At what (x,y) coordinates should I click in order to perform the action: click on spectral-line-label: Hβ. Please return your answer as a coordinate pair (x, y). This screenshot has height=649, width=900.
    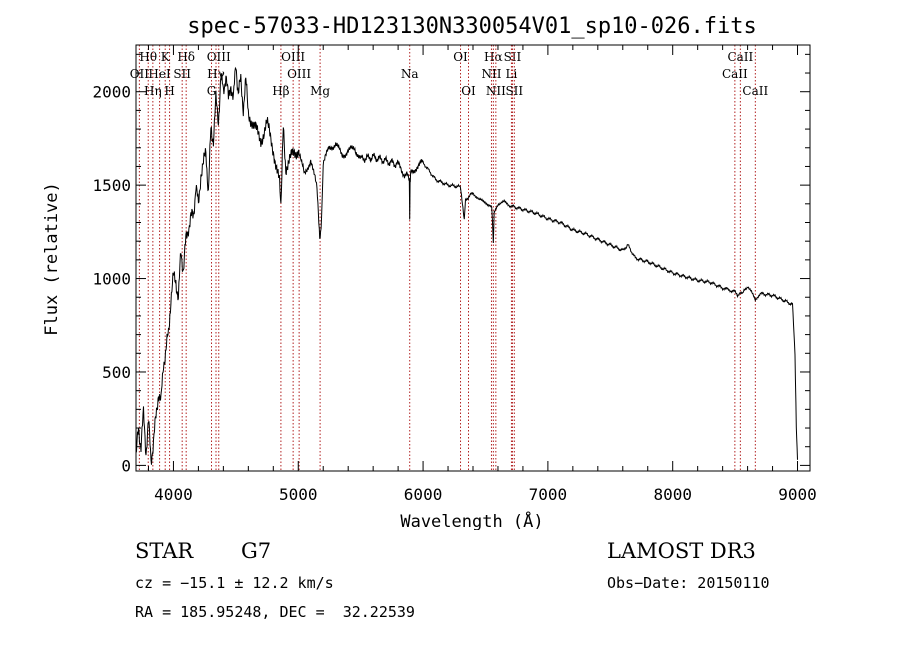
    Looking at the image, I should click on (280, 91).